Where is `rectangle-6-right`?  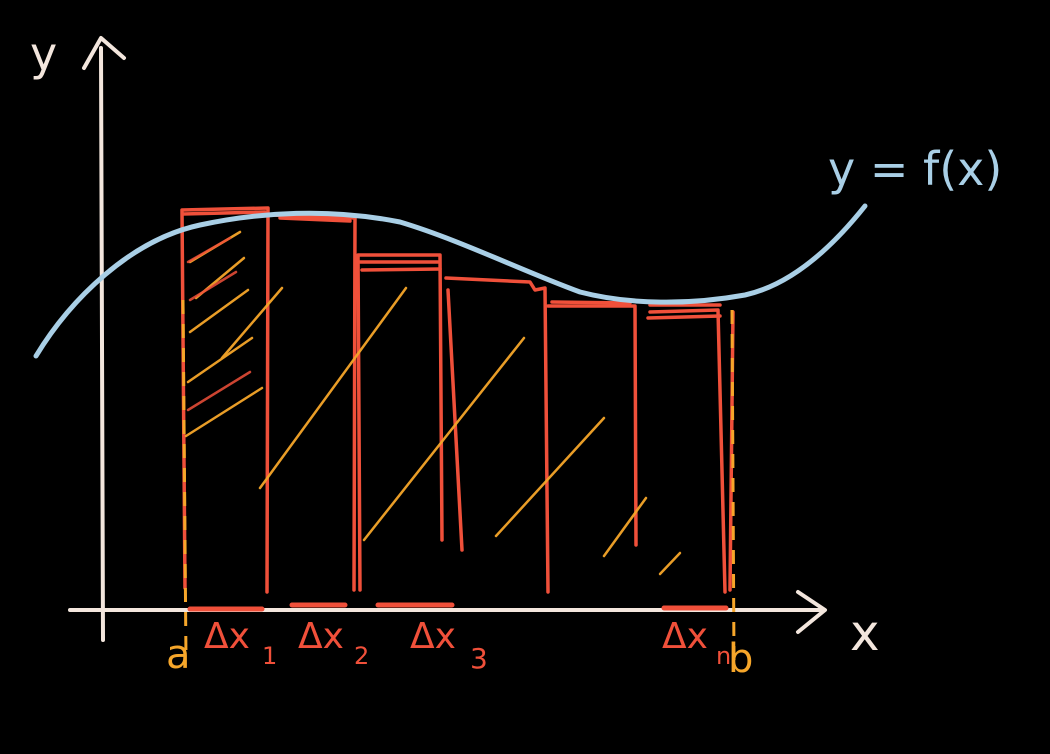
rectangle-6-right is located at coordinates (731, 451).